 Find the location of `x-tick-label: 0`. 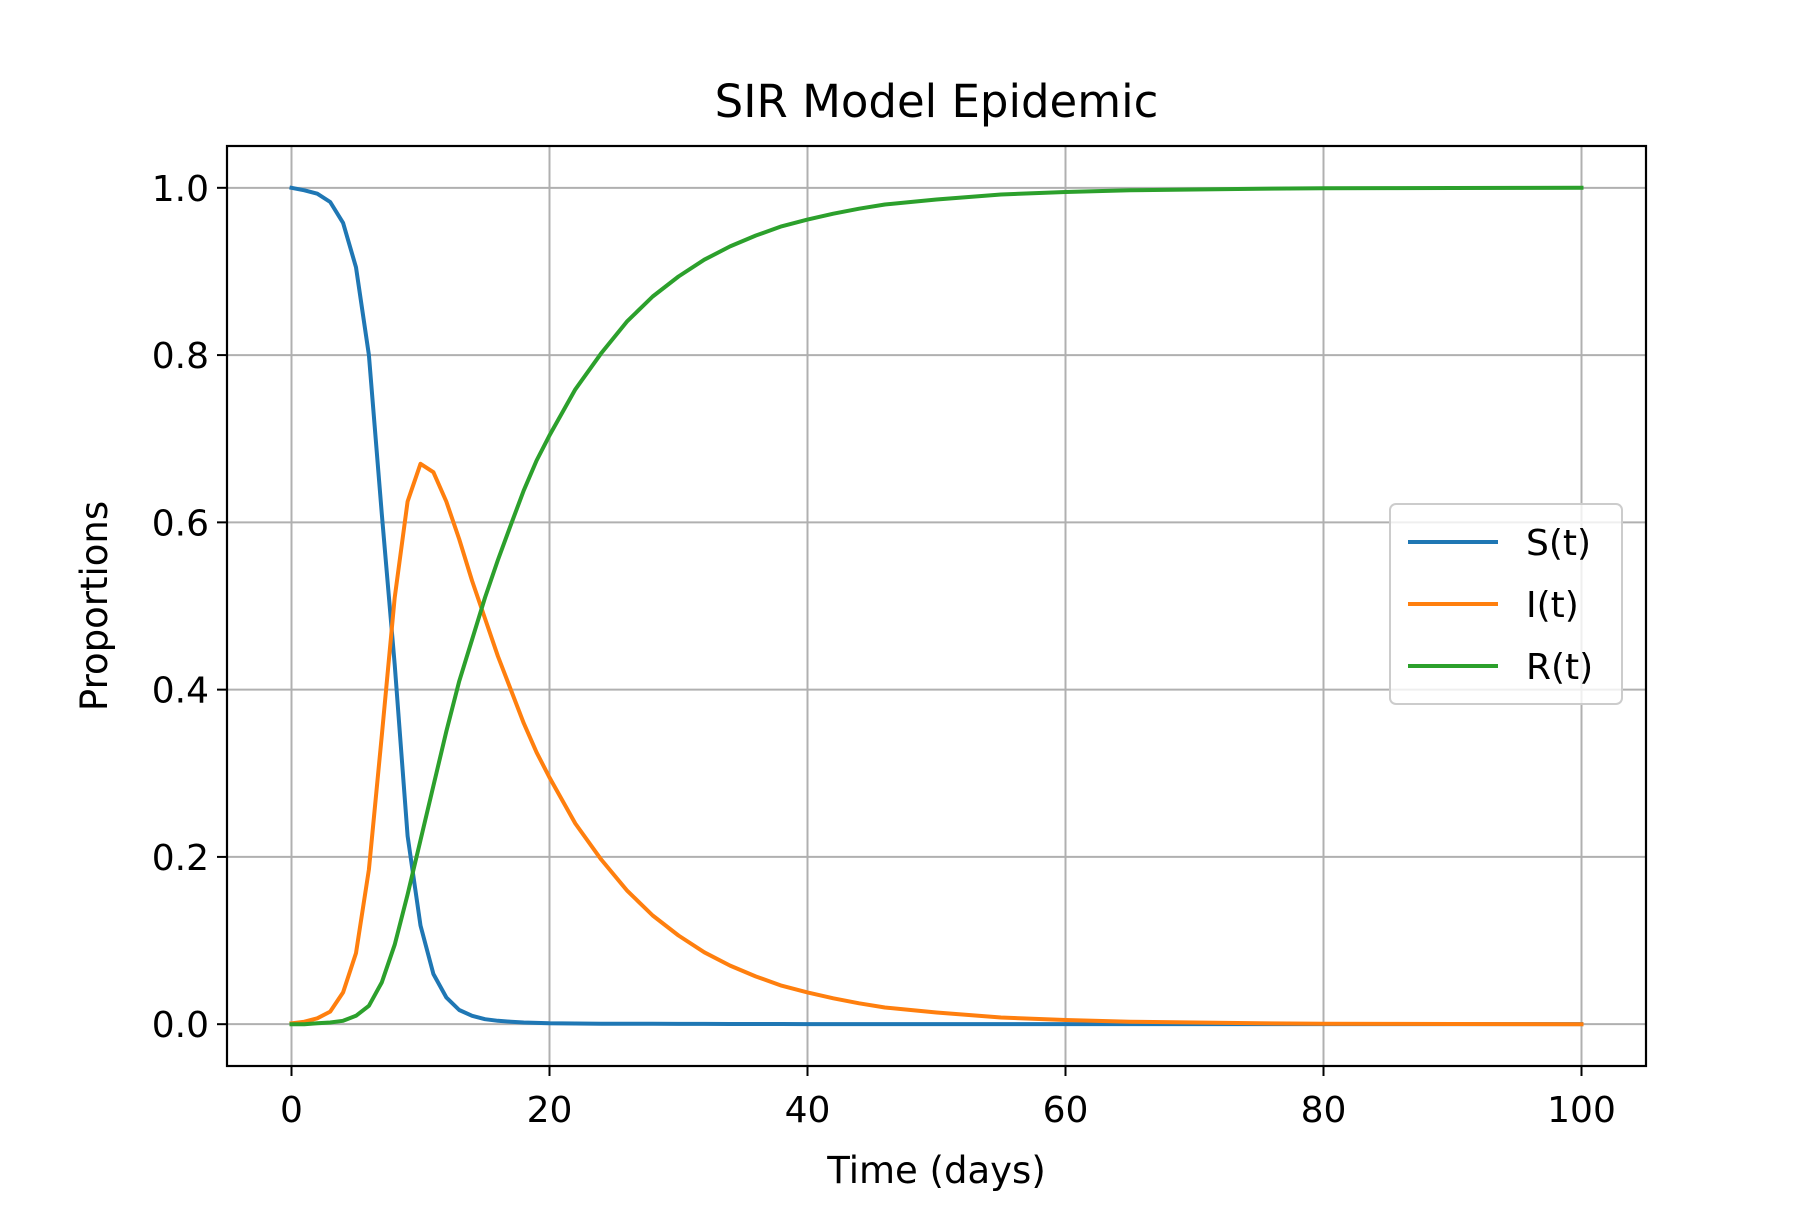

x-tick-label: 0 is located at coordinates (291, 1110).